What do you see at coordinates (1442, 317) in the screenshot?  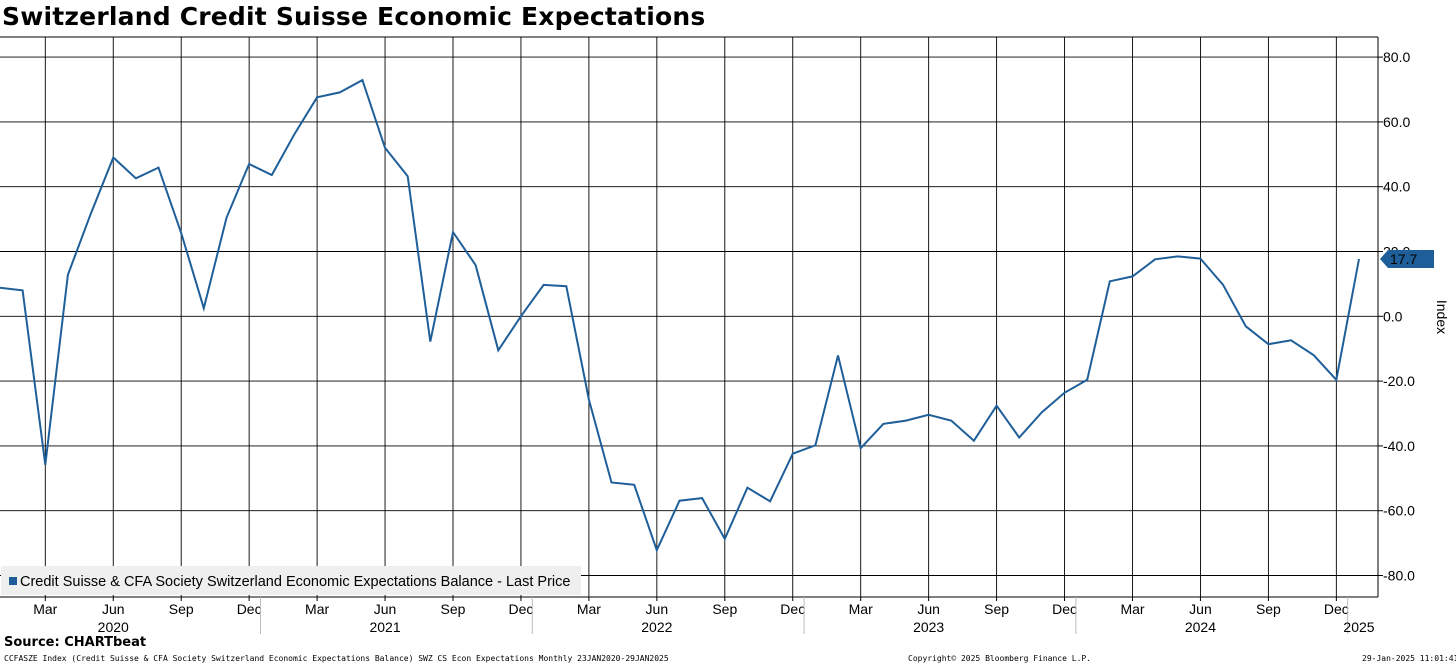 I see `y-axis-label: Index` at bounding box center [1442, 317].